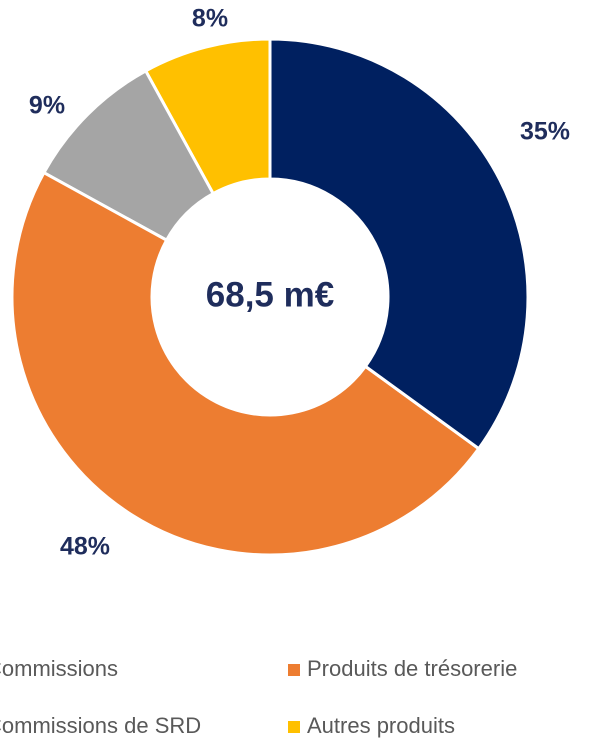 The image size is (597, 748). I want to click on legend-label: Commissions de SRD, so click(100, 725).